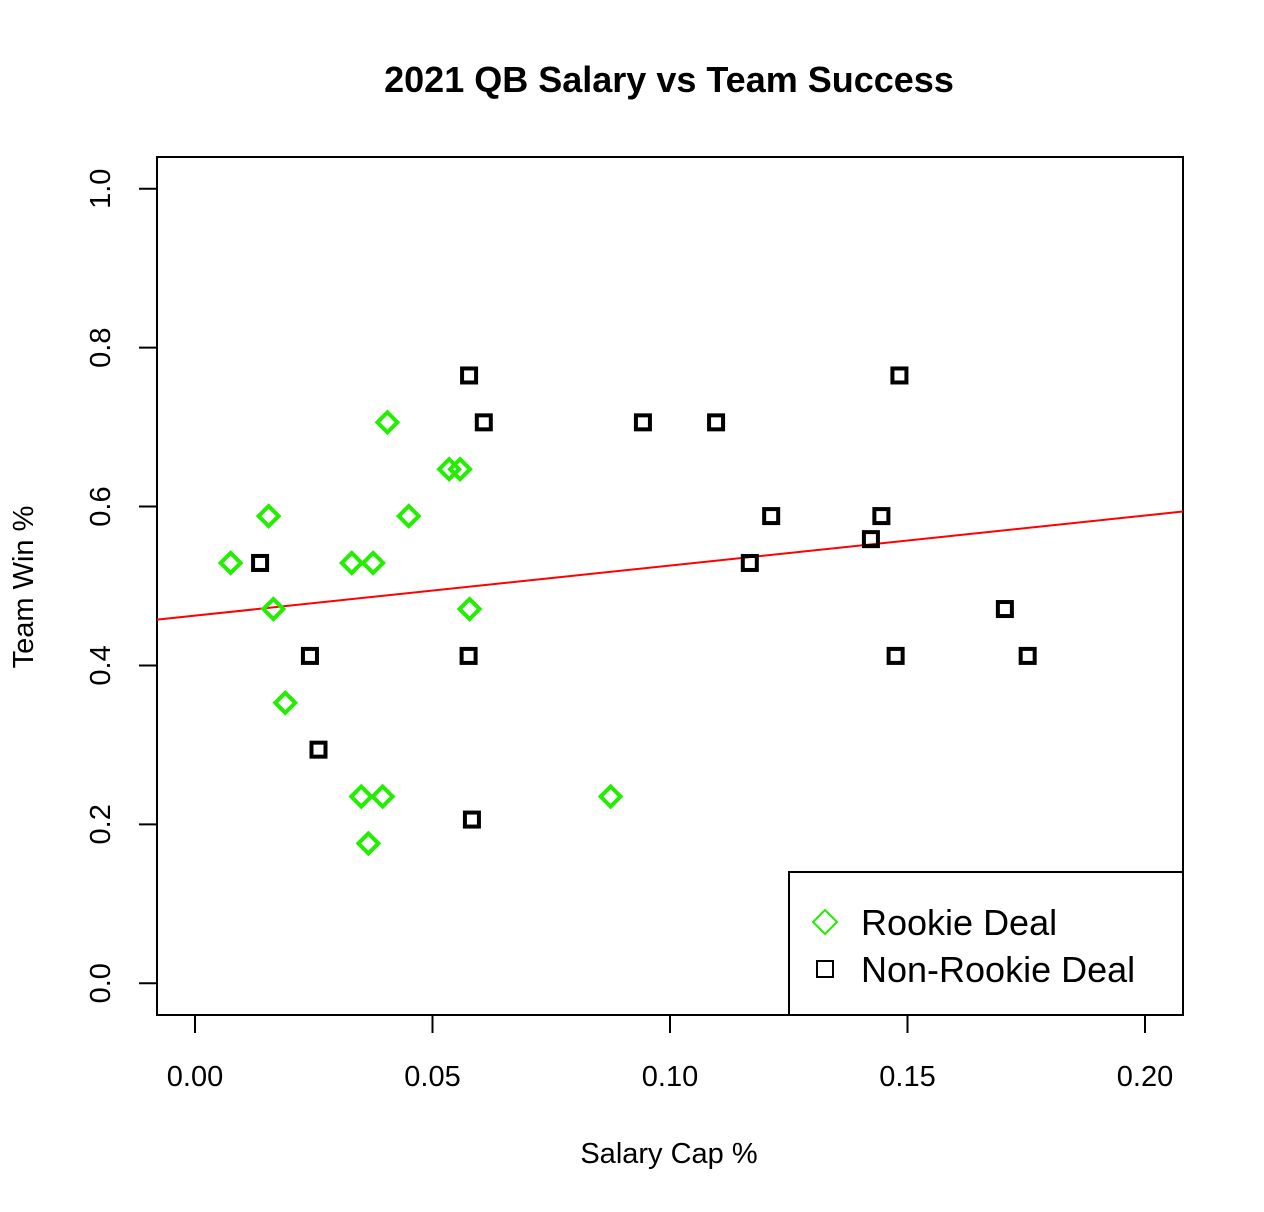  Describe the element at coordinates (432, 1077) in the screenshot. I see `x-tick-label: 0.05` at that location.